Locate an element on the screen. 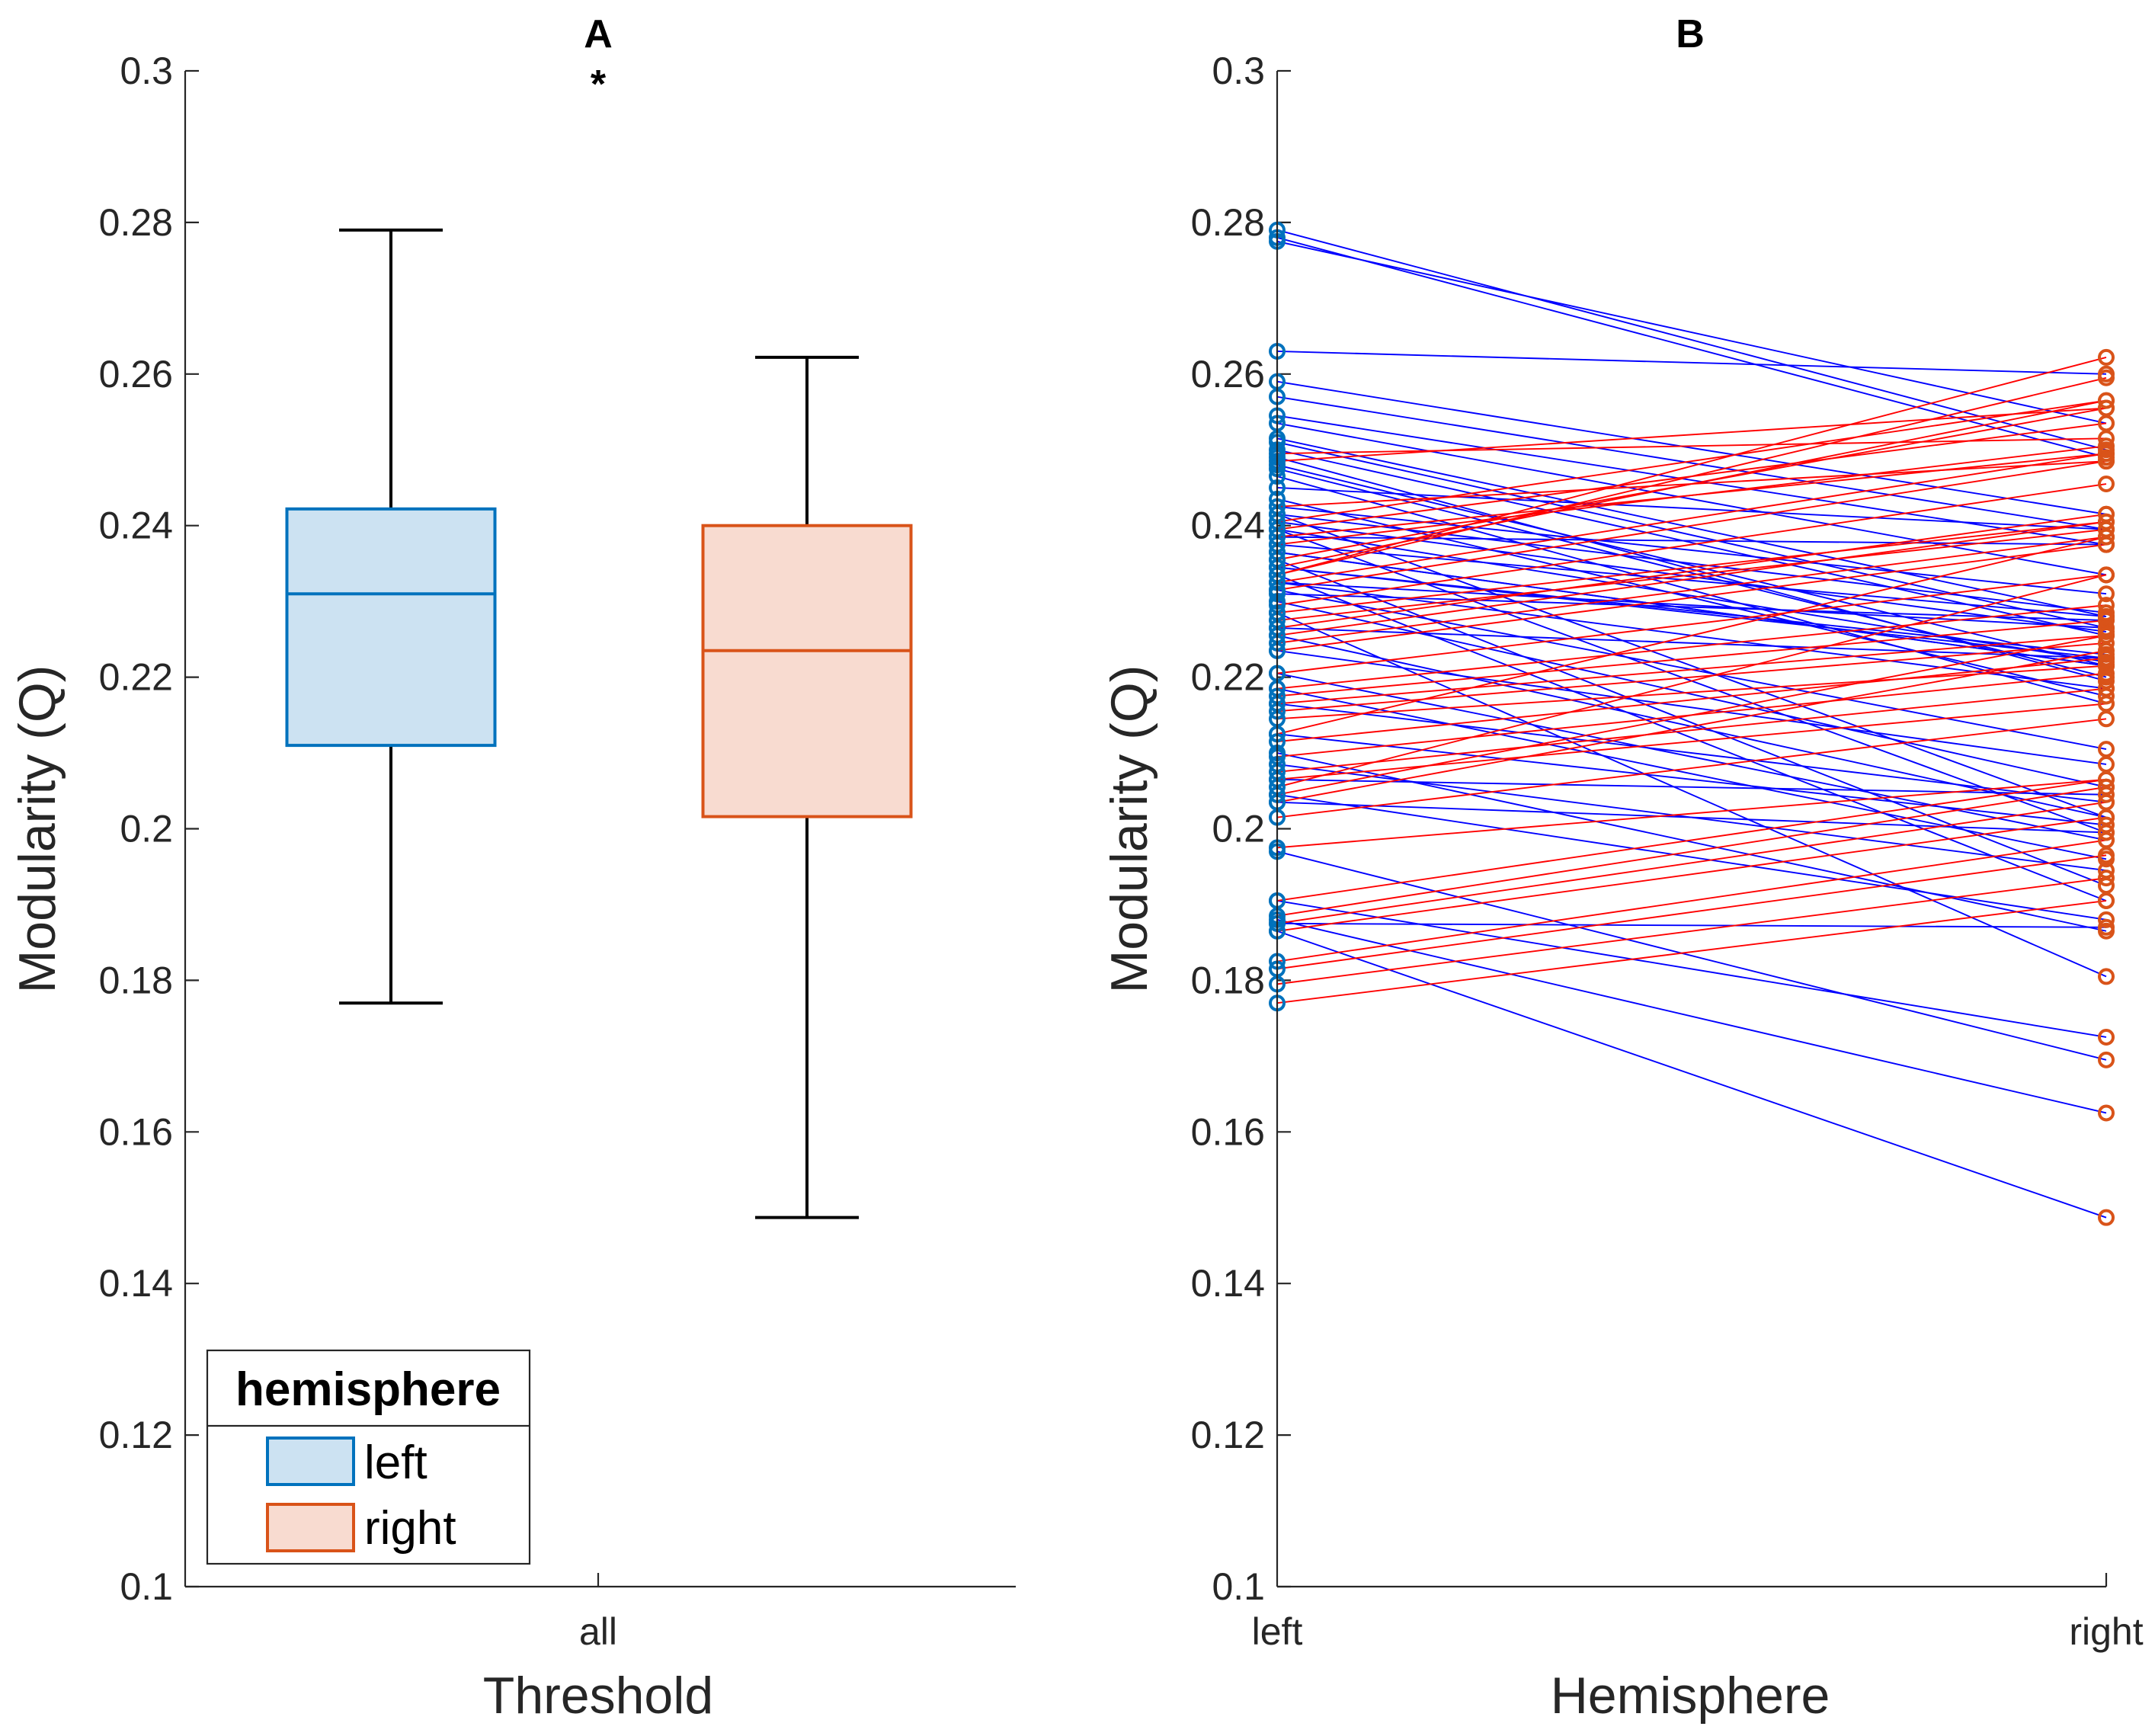 The height and width of the screenshot is (1736, 2155). panel-b-y-tick-label: 0.12 is located at coordinates (1228, 1435).